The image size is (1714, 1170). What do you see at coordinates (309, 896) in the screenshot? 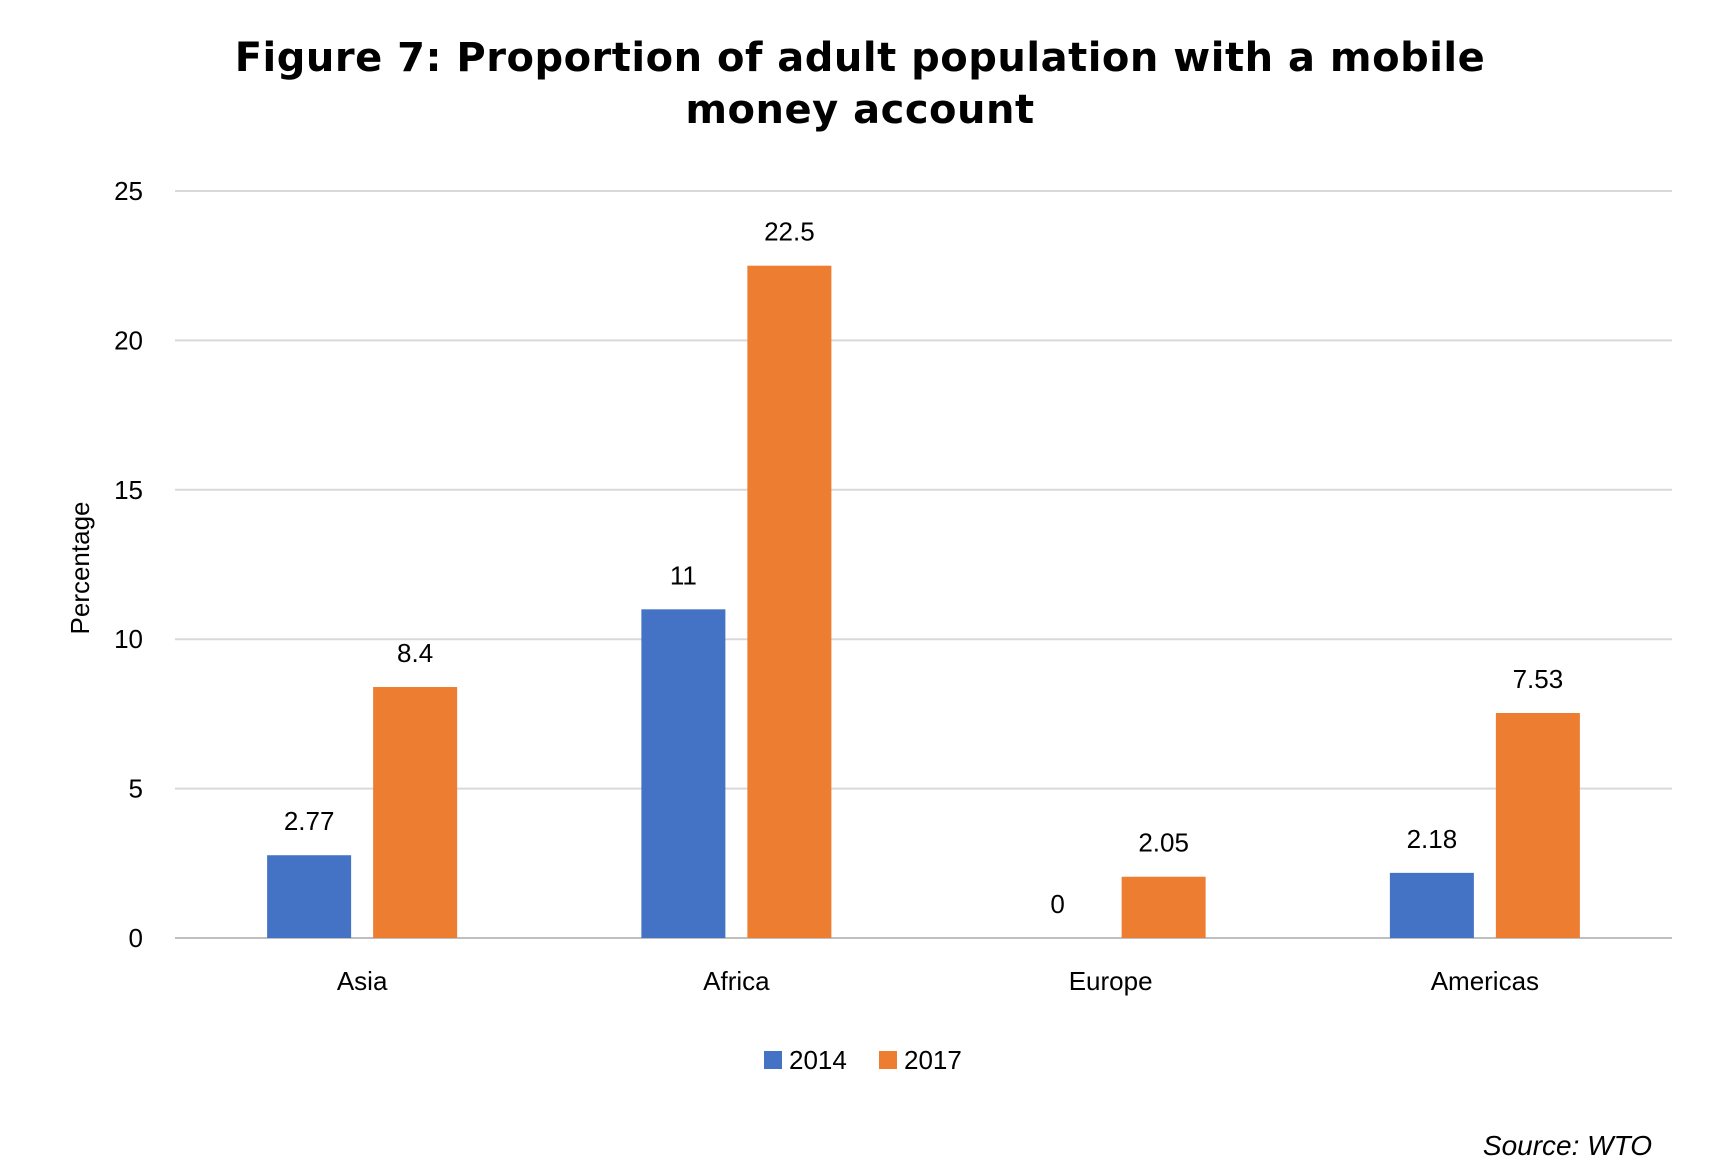
I see `bar-2014-asia` at bounding box center [309, 896].